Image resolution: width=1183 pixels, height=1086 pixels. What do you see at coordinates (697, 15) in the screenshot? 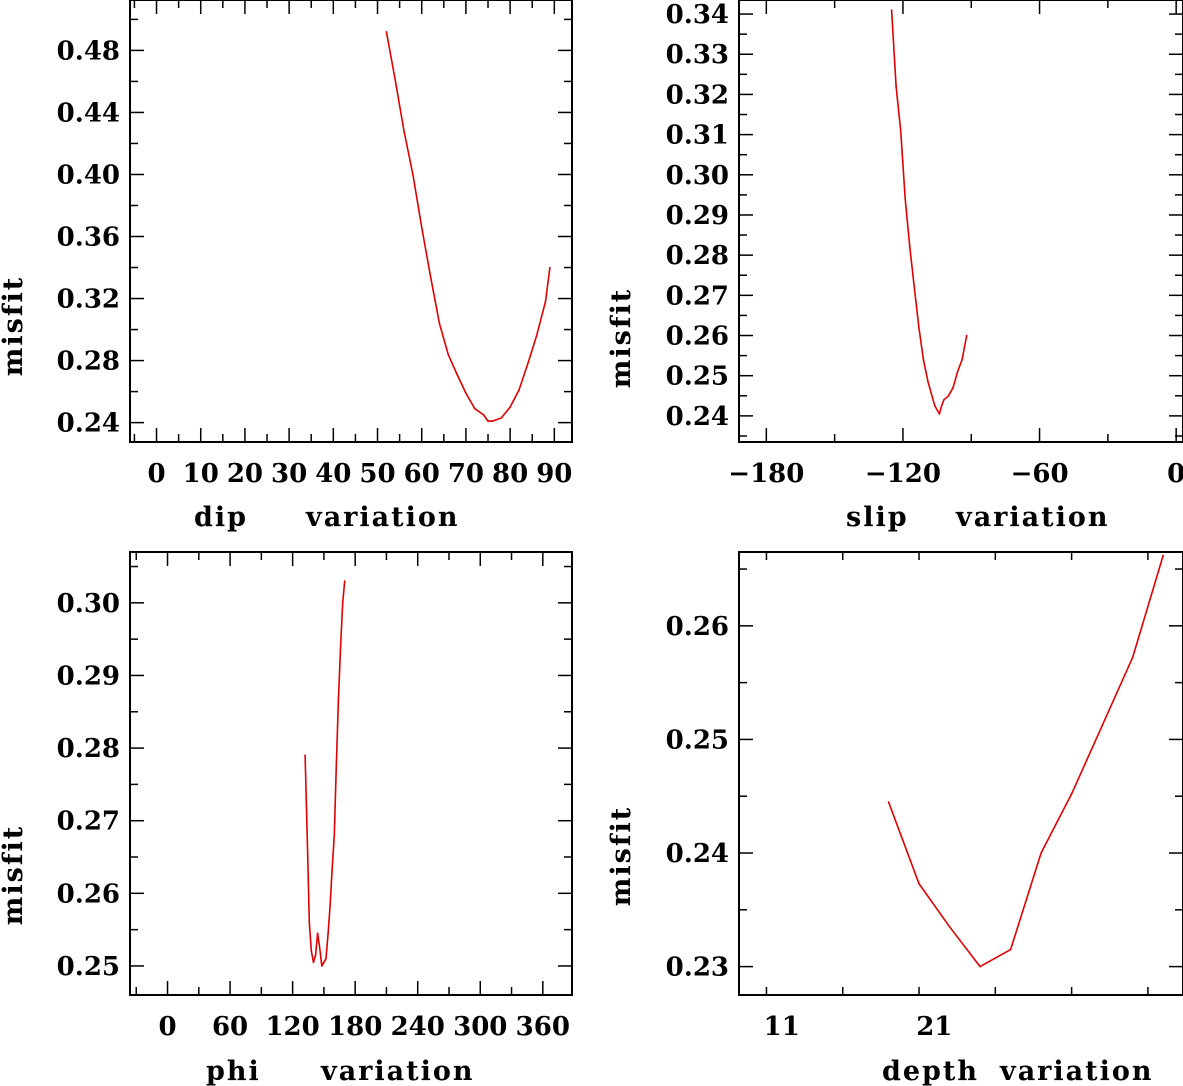
I see `y-tick-label: 0.34` at bounding box center [697, 15].